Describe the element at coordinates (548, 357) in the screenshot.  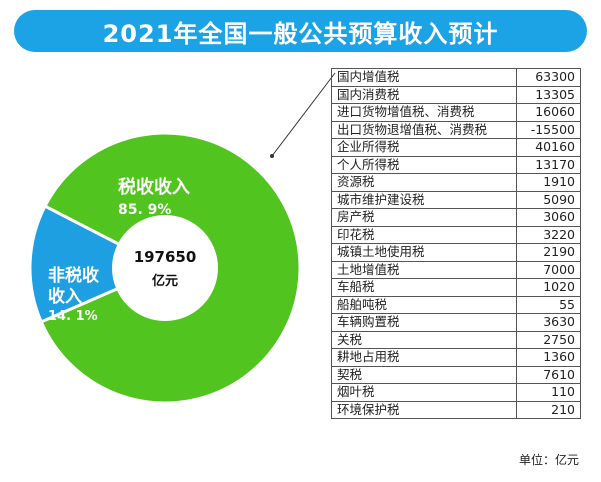
I see `tax-item-value: 1360` at that location.